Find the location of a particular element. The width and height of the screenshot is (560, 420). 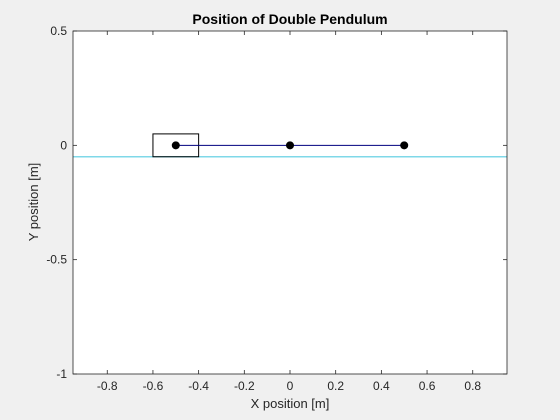

x-tick-label: 0.2 is located at coordinates (335, 386).